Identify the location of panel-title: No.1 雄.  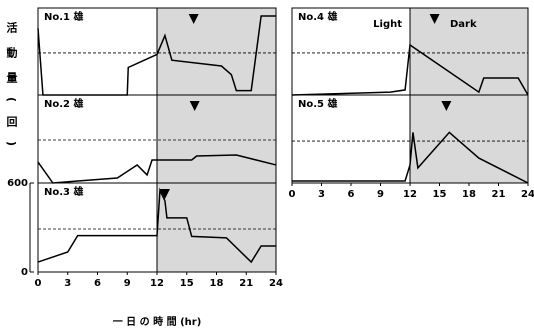
(63, 16).